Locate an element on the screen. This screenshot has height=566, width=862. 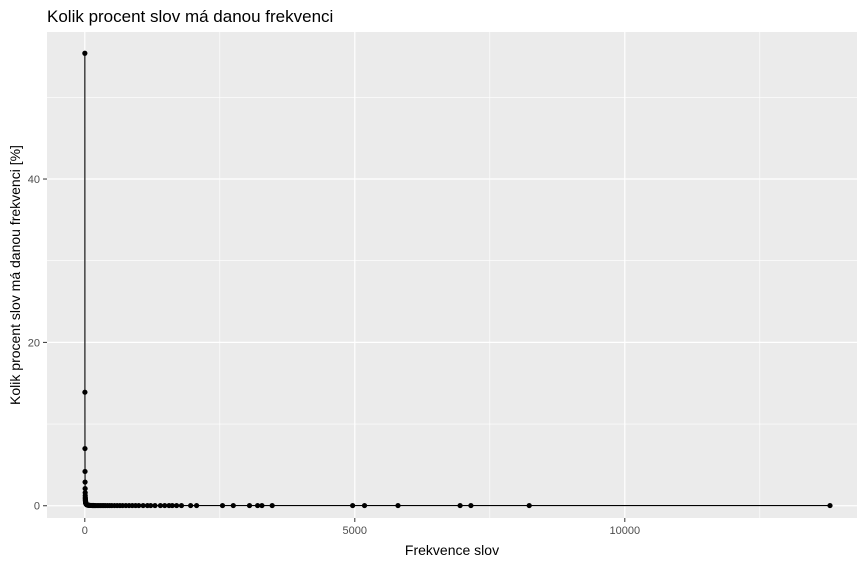
y-tick-label-2: 40 is located at coordinates (34, 180).